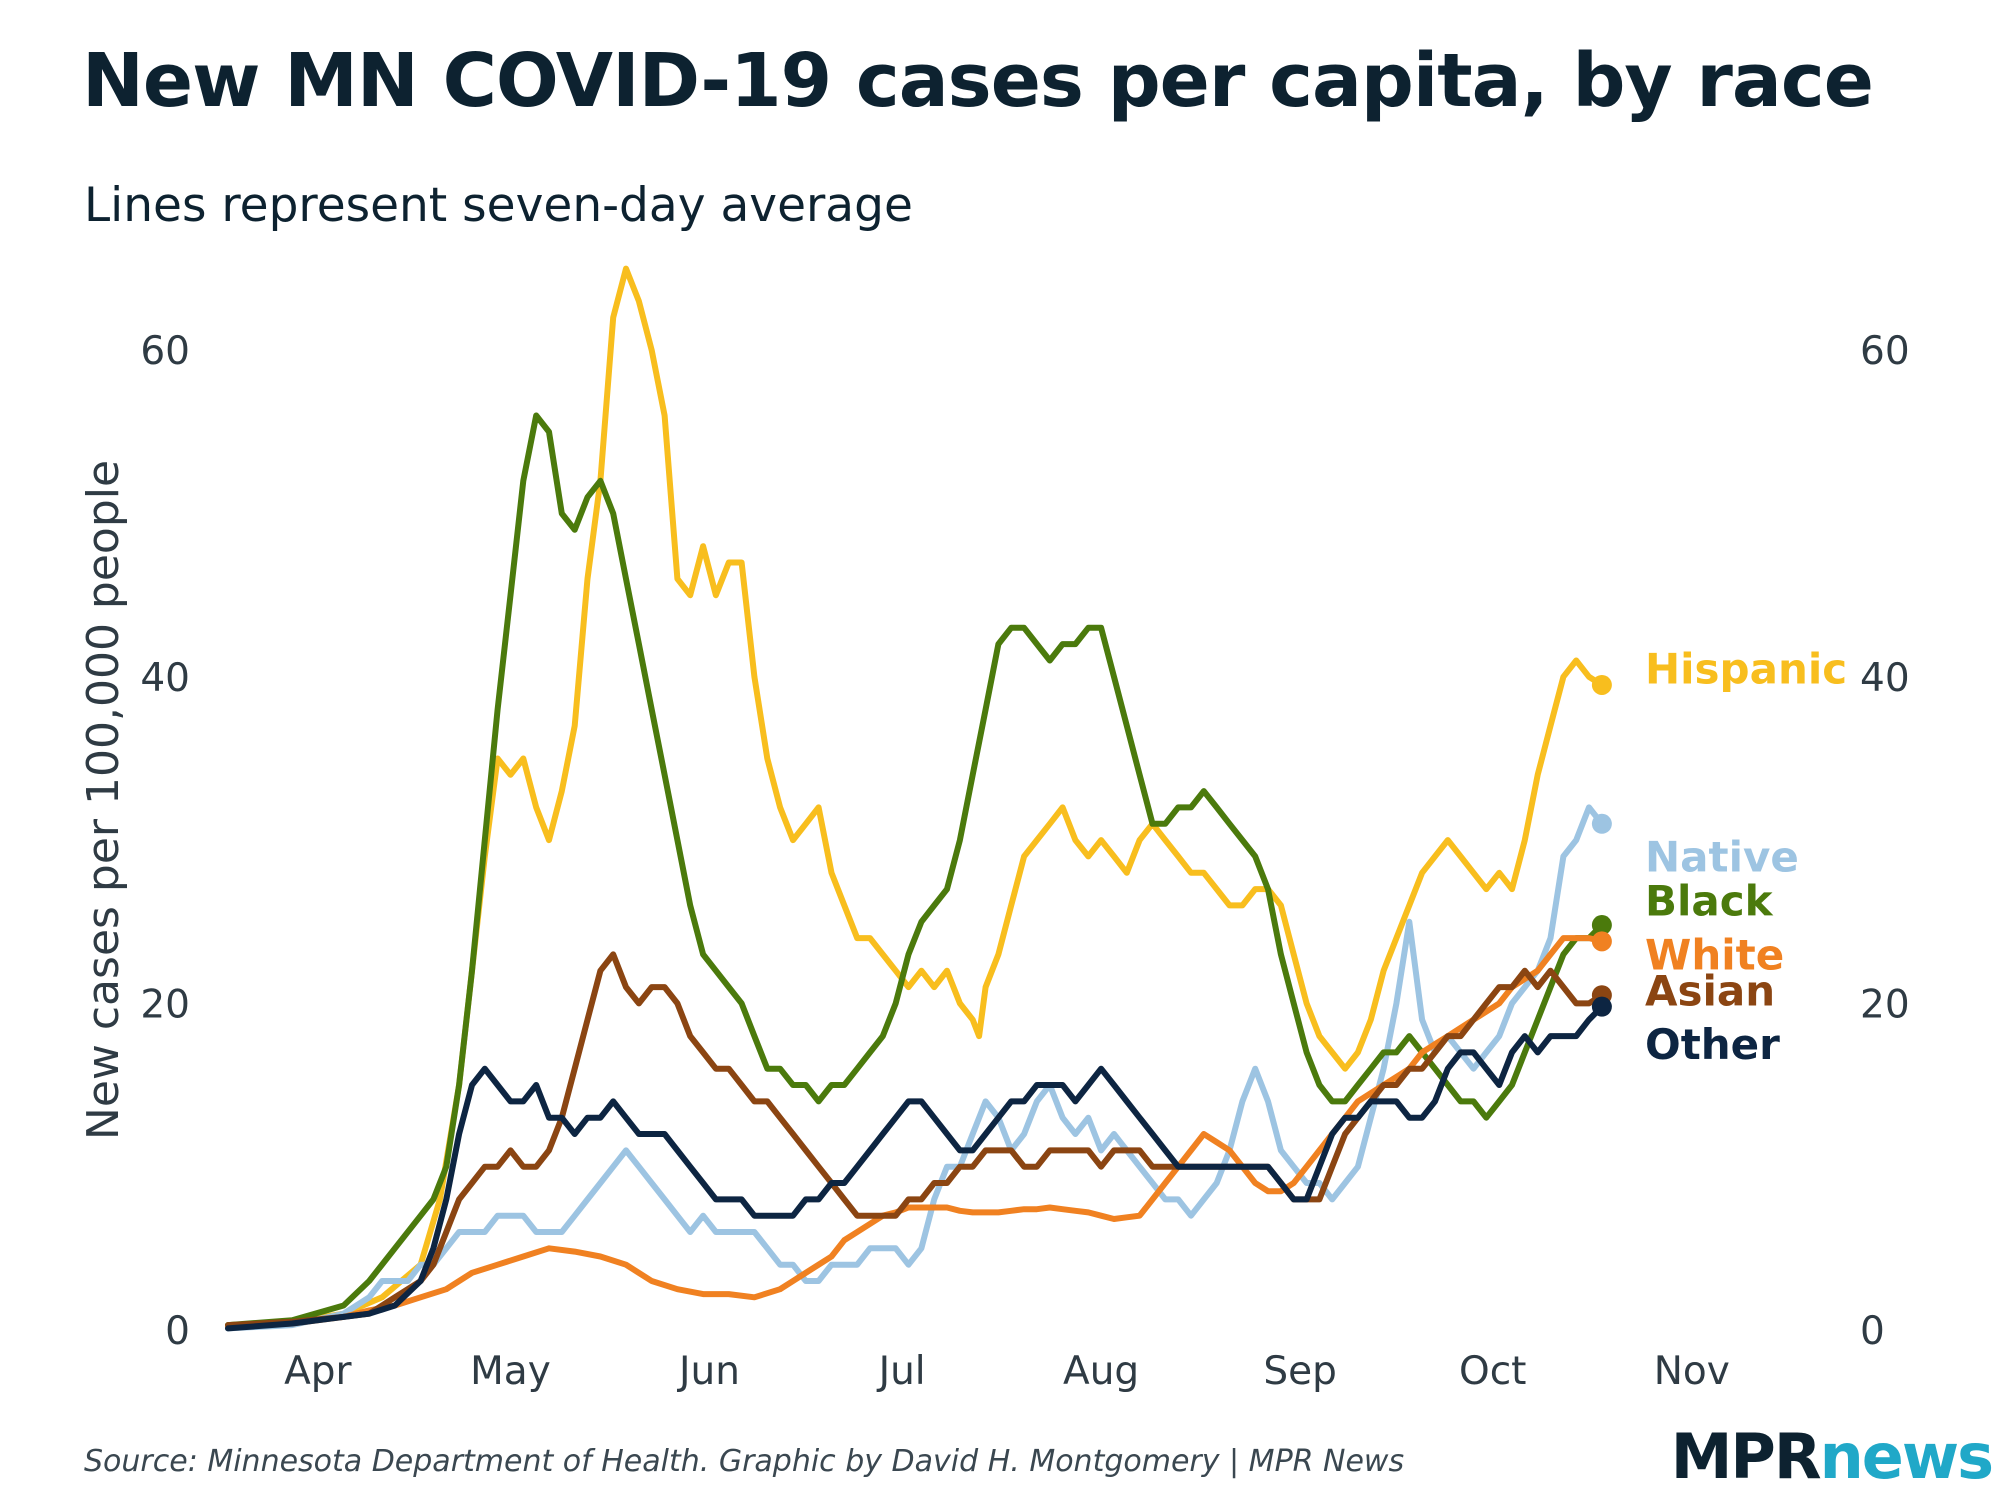 The height and width of the screenshot is (1500, 2000). What do you see at coordinates (1601, 941) in the screenshot?
I see `series-endpoint-white` at bounding box center [1601, 941].